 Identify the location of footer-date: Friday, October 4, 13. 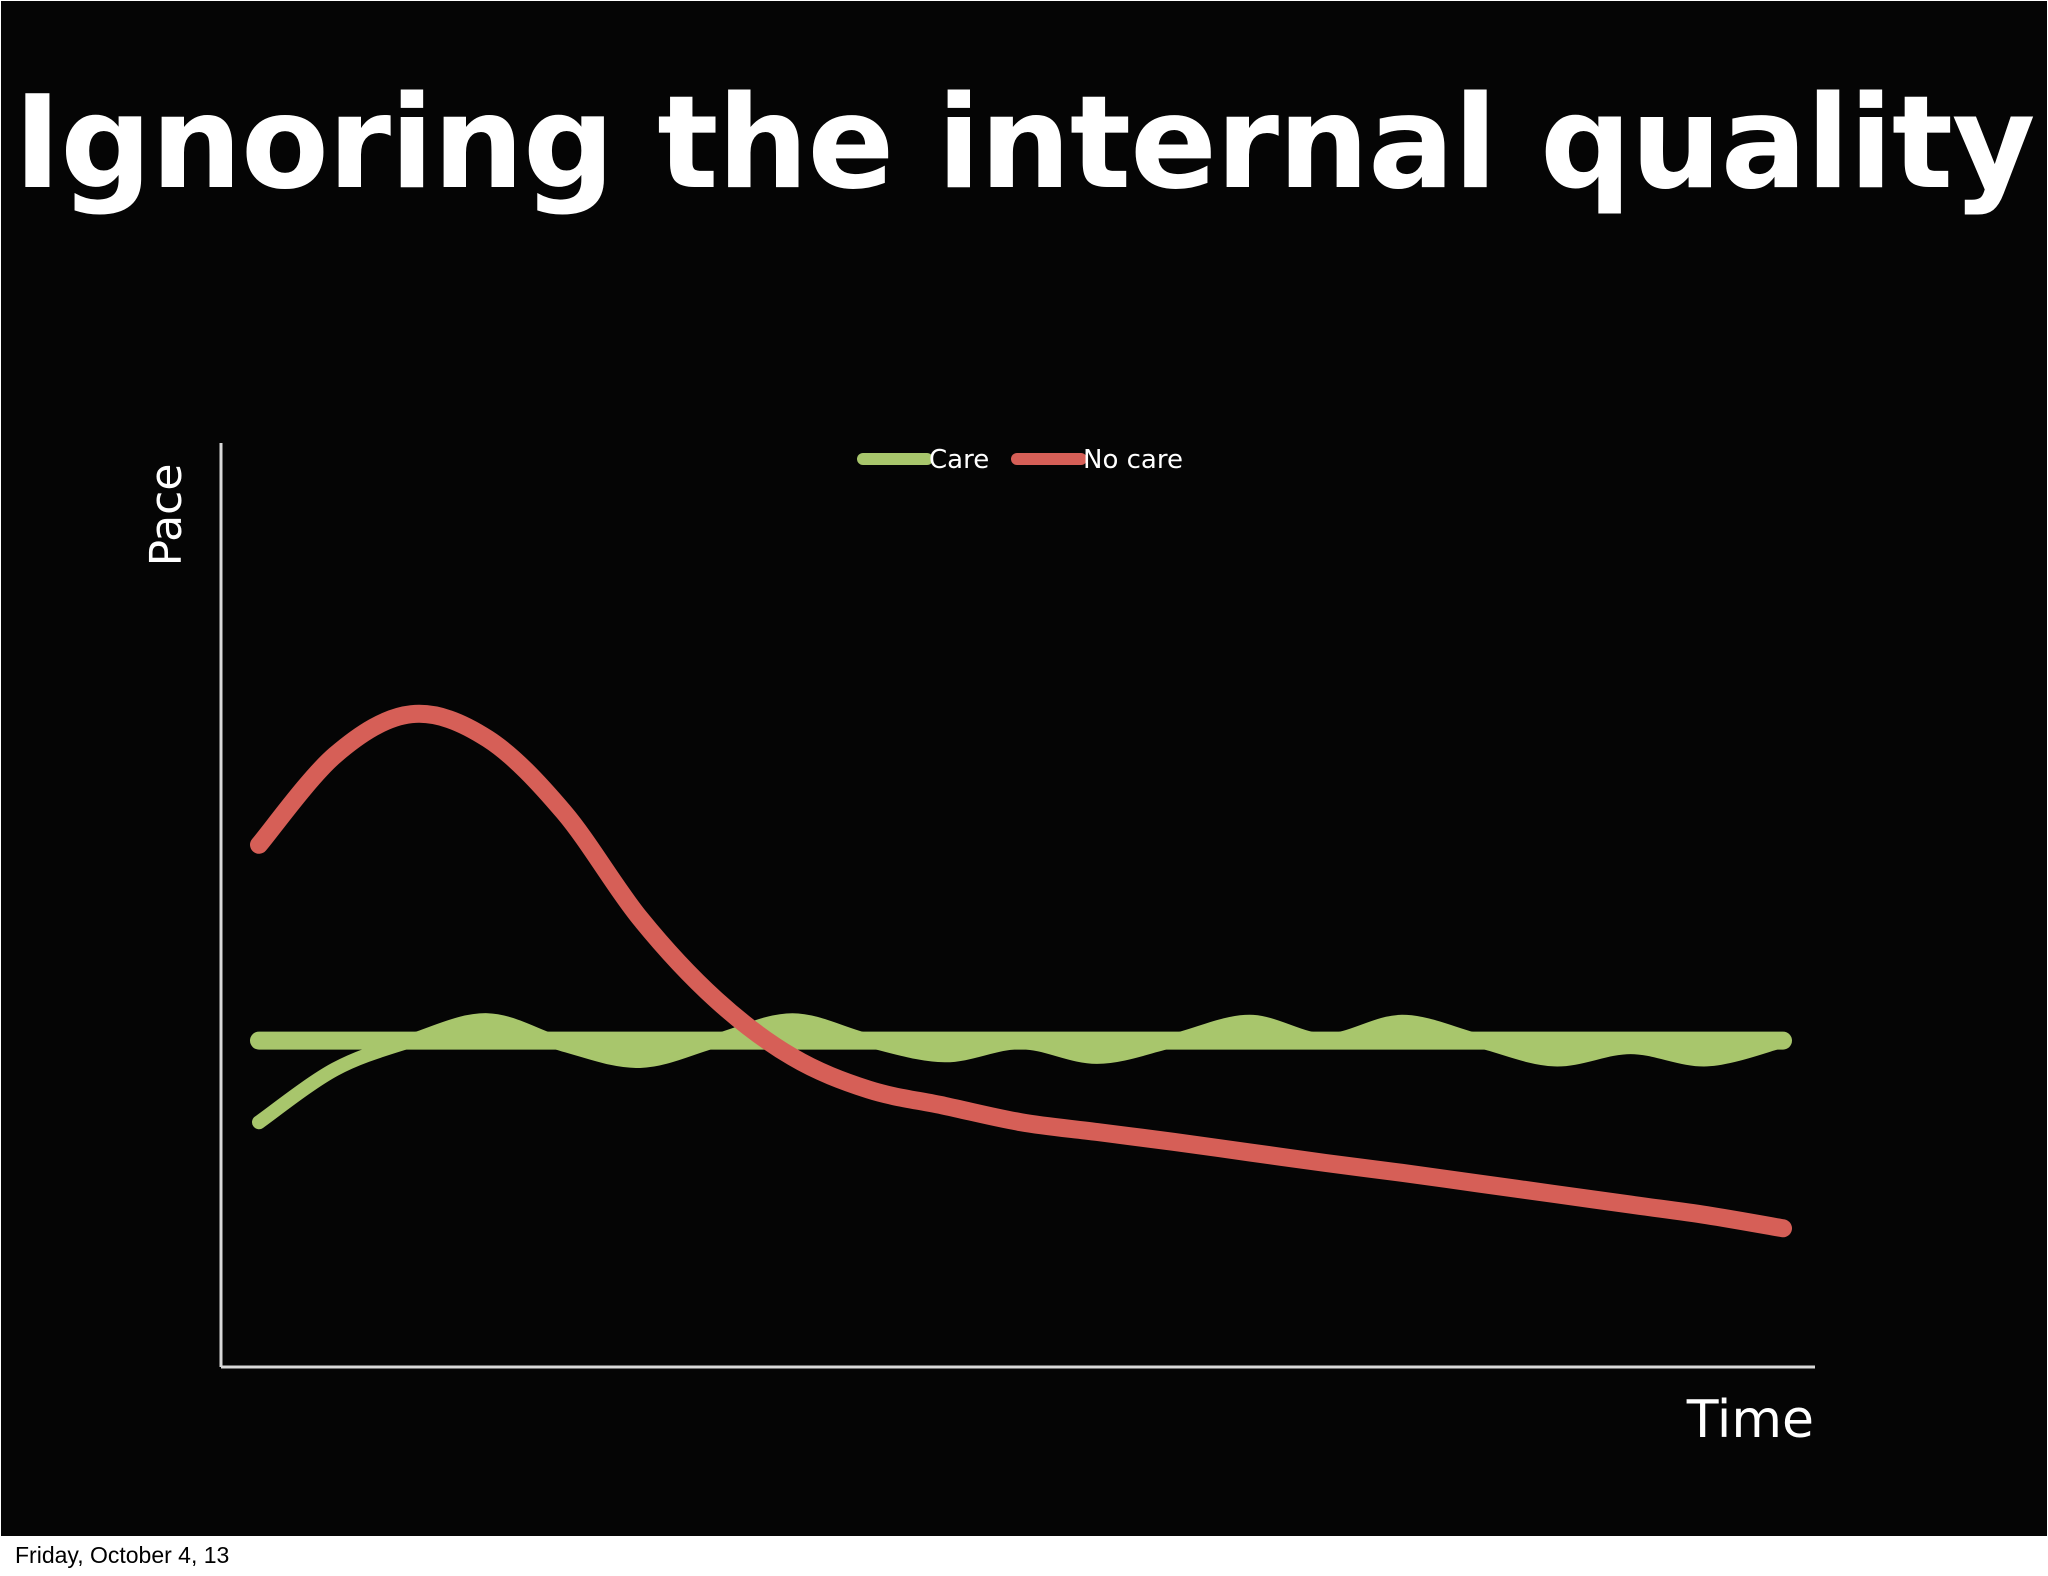
(122, 1555).